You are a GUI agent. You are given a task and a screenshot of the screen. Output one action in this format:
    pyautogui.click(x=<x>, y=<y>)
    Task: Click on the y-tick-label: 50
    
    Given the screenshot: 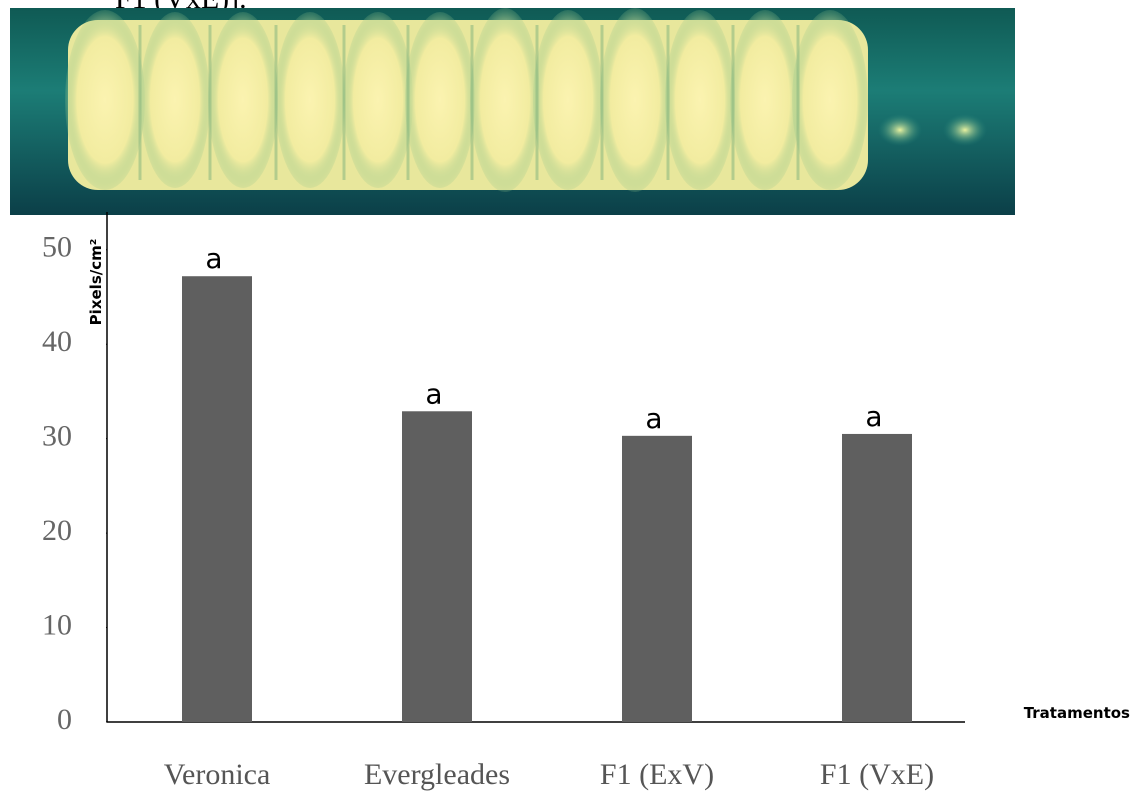 What is the action you would take?
    pyautogui.click(x=57, y=247)
    